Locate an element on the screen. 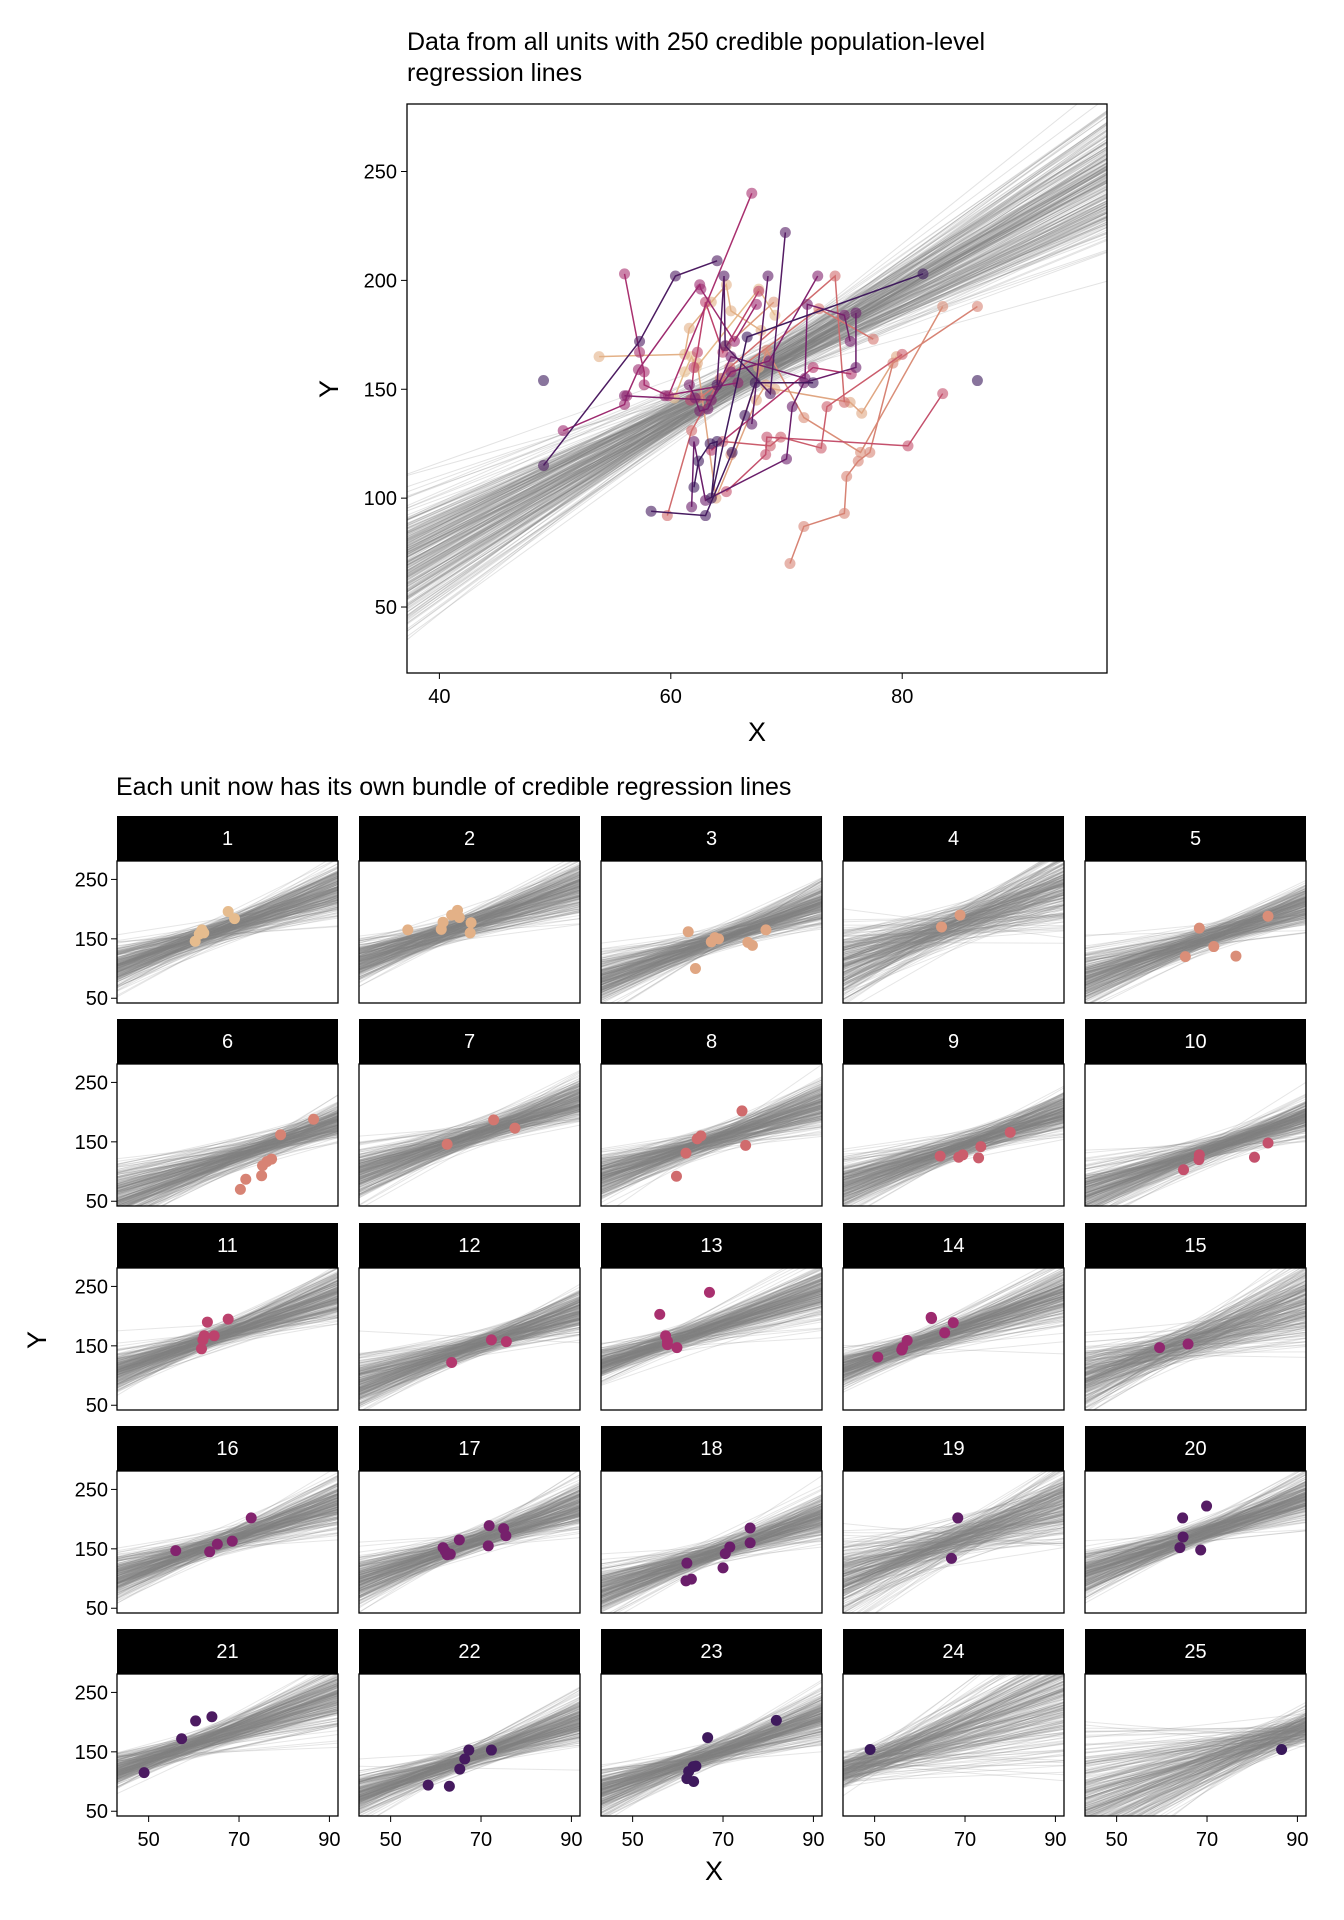 The image size is (1344, 1920). unit-13-point is located at coordinates (625, 274).